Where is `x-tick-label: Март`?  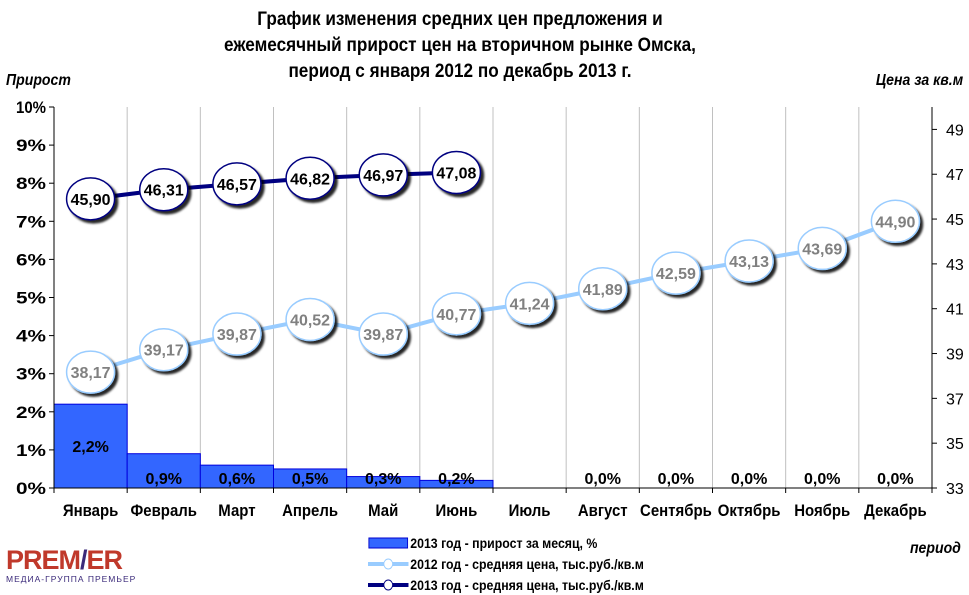
x-tick-label: Март is located at coordinates (236, 511).